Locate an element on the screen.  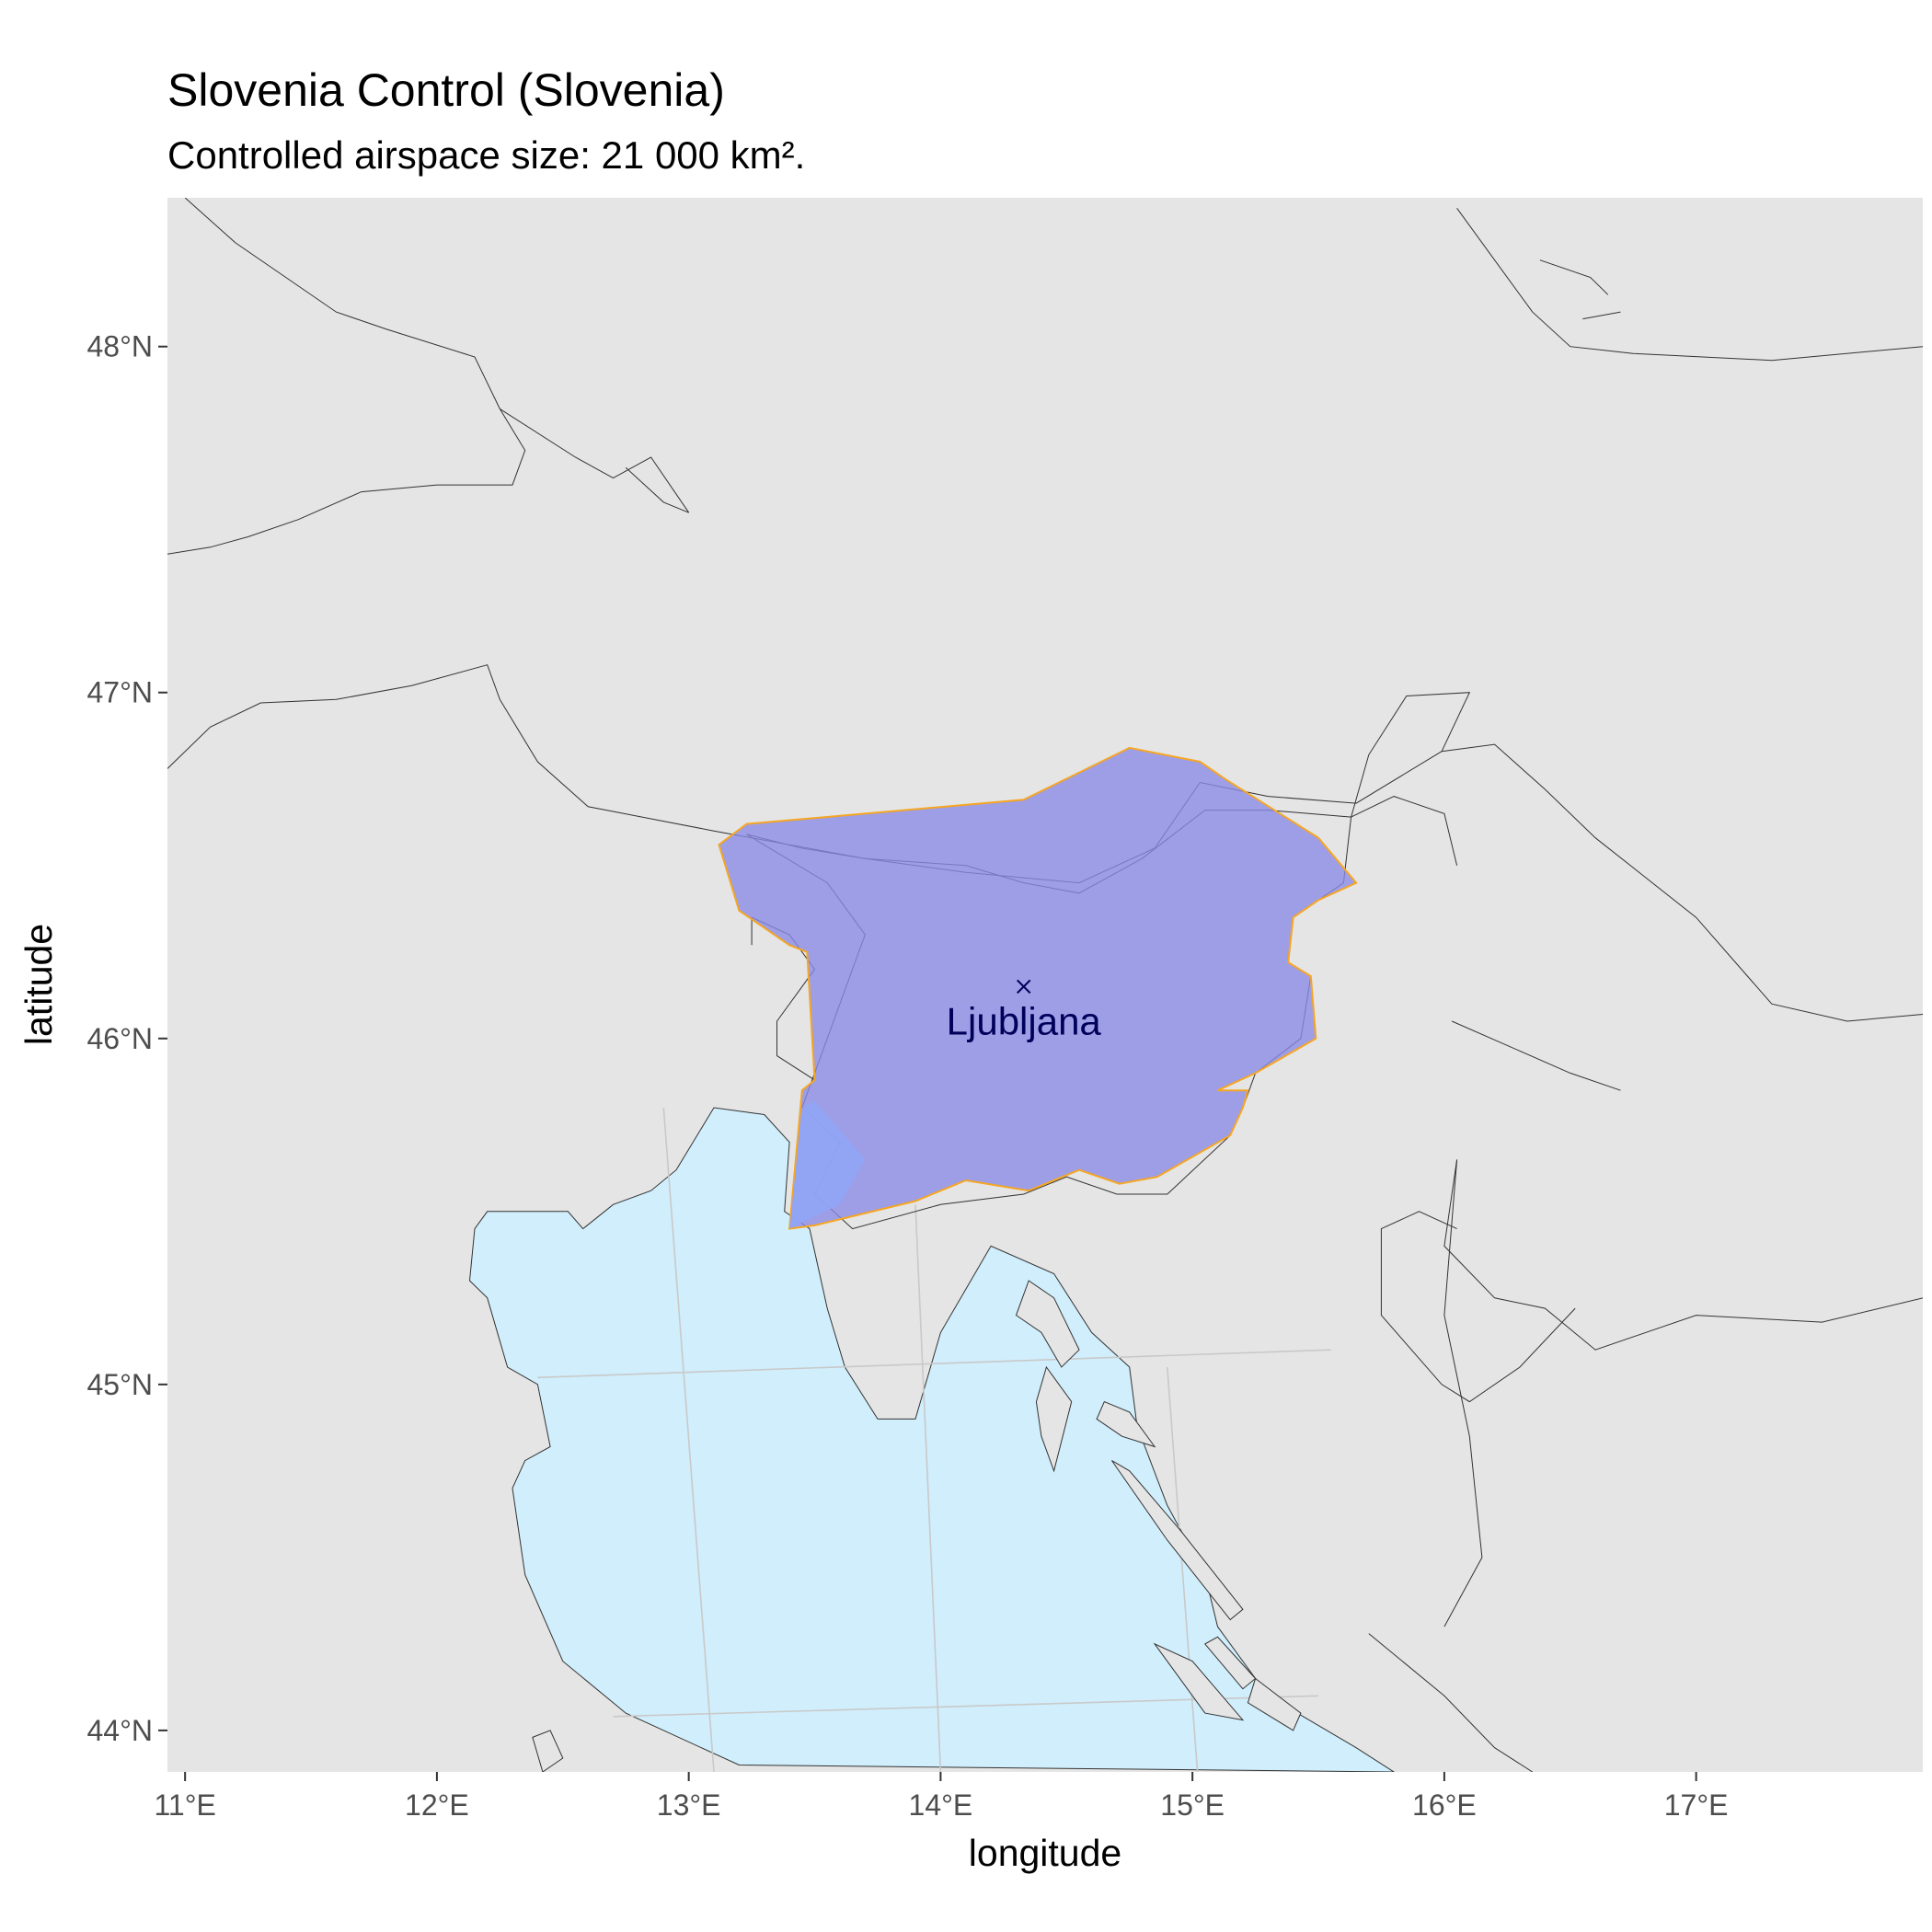
x-axis-title: longitude is located at coordinates (1045, 1853).